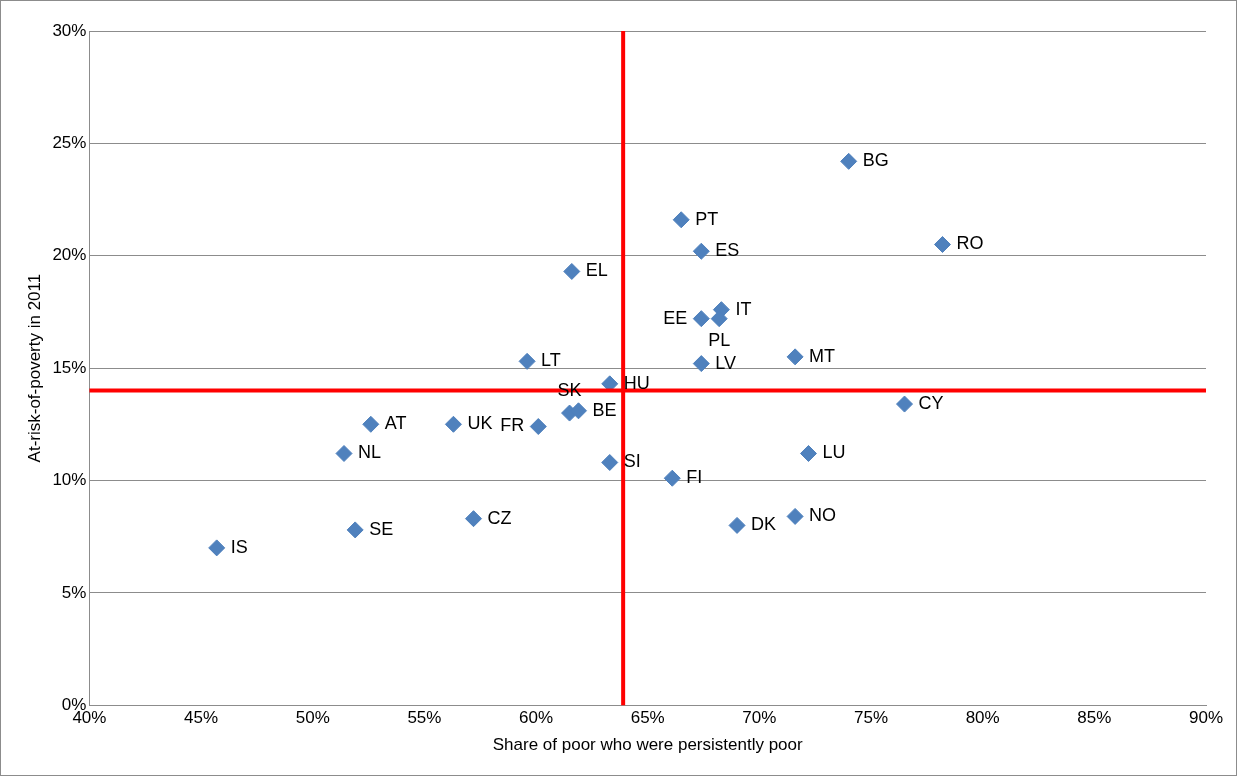  I want to click on annotation: EL, so click(596, 270).